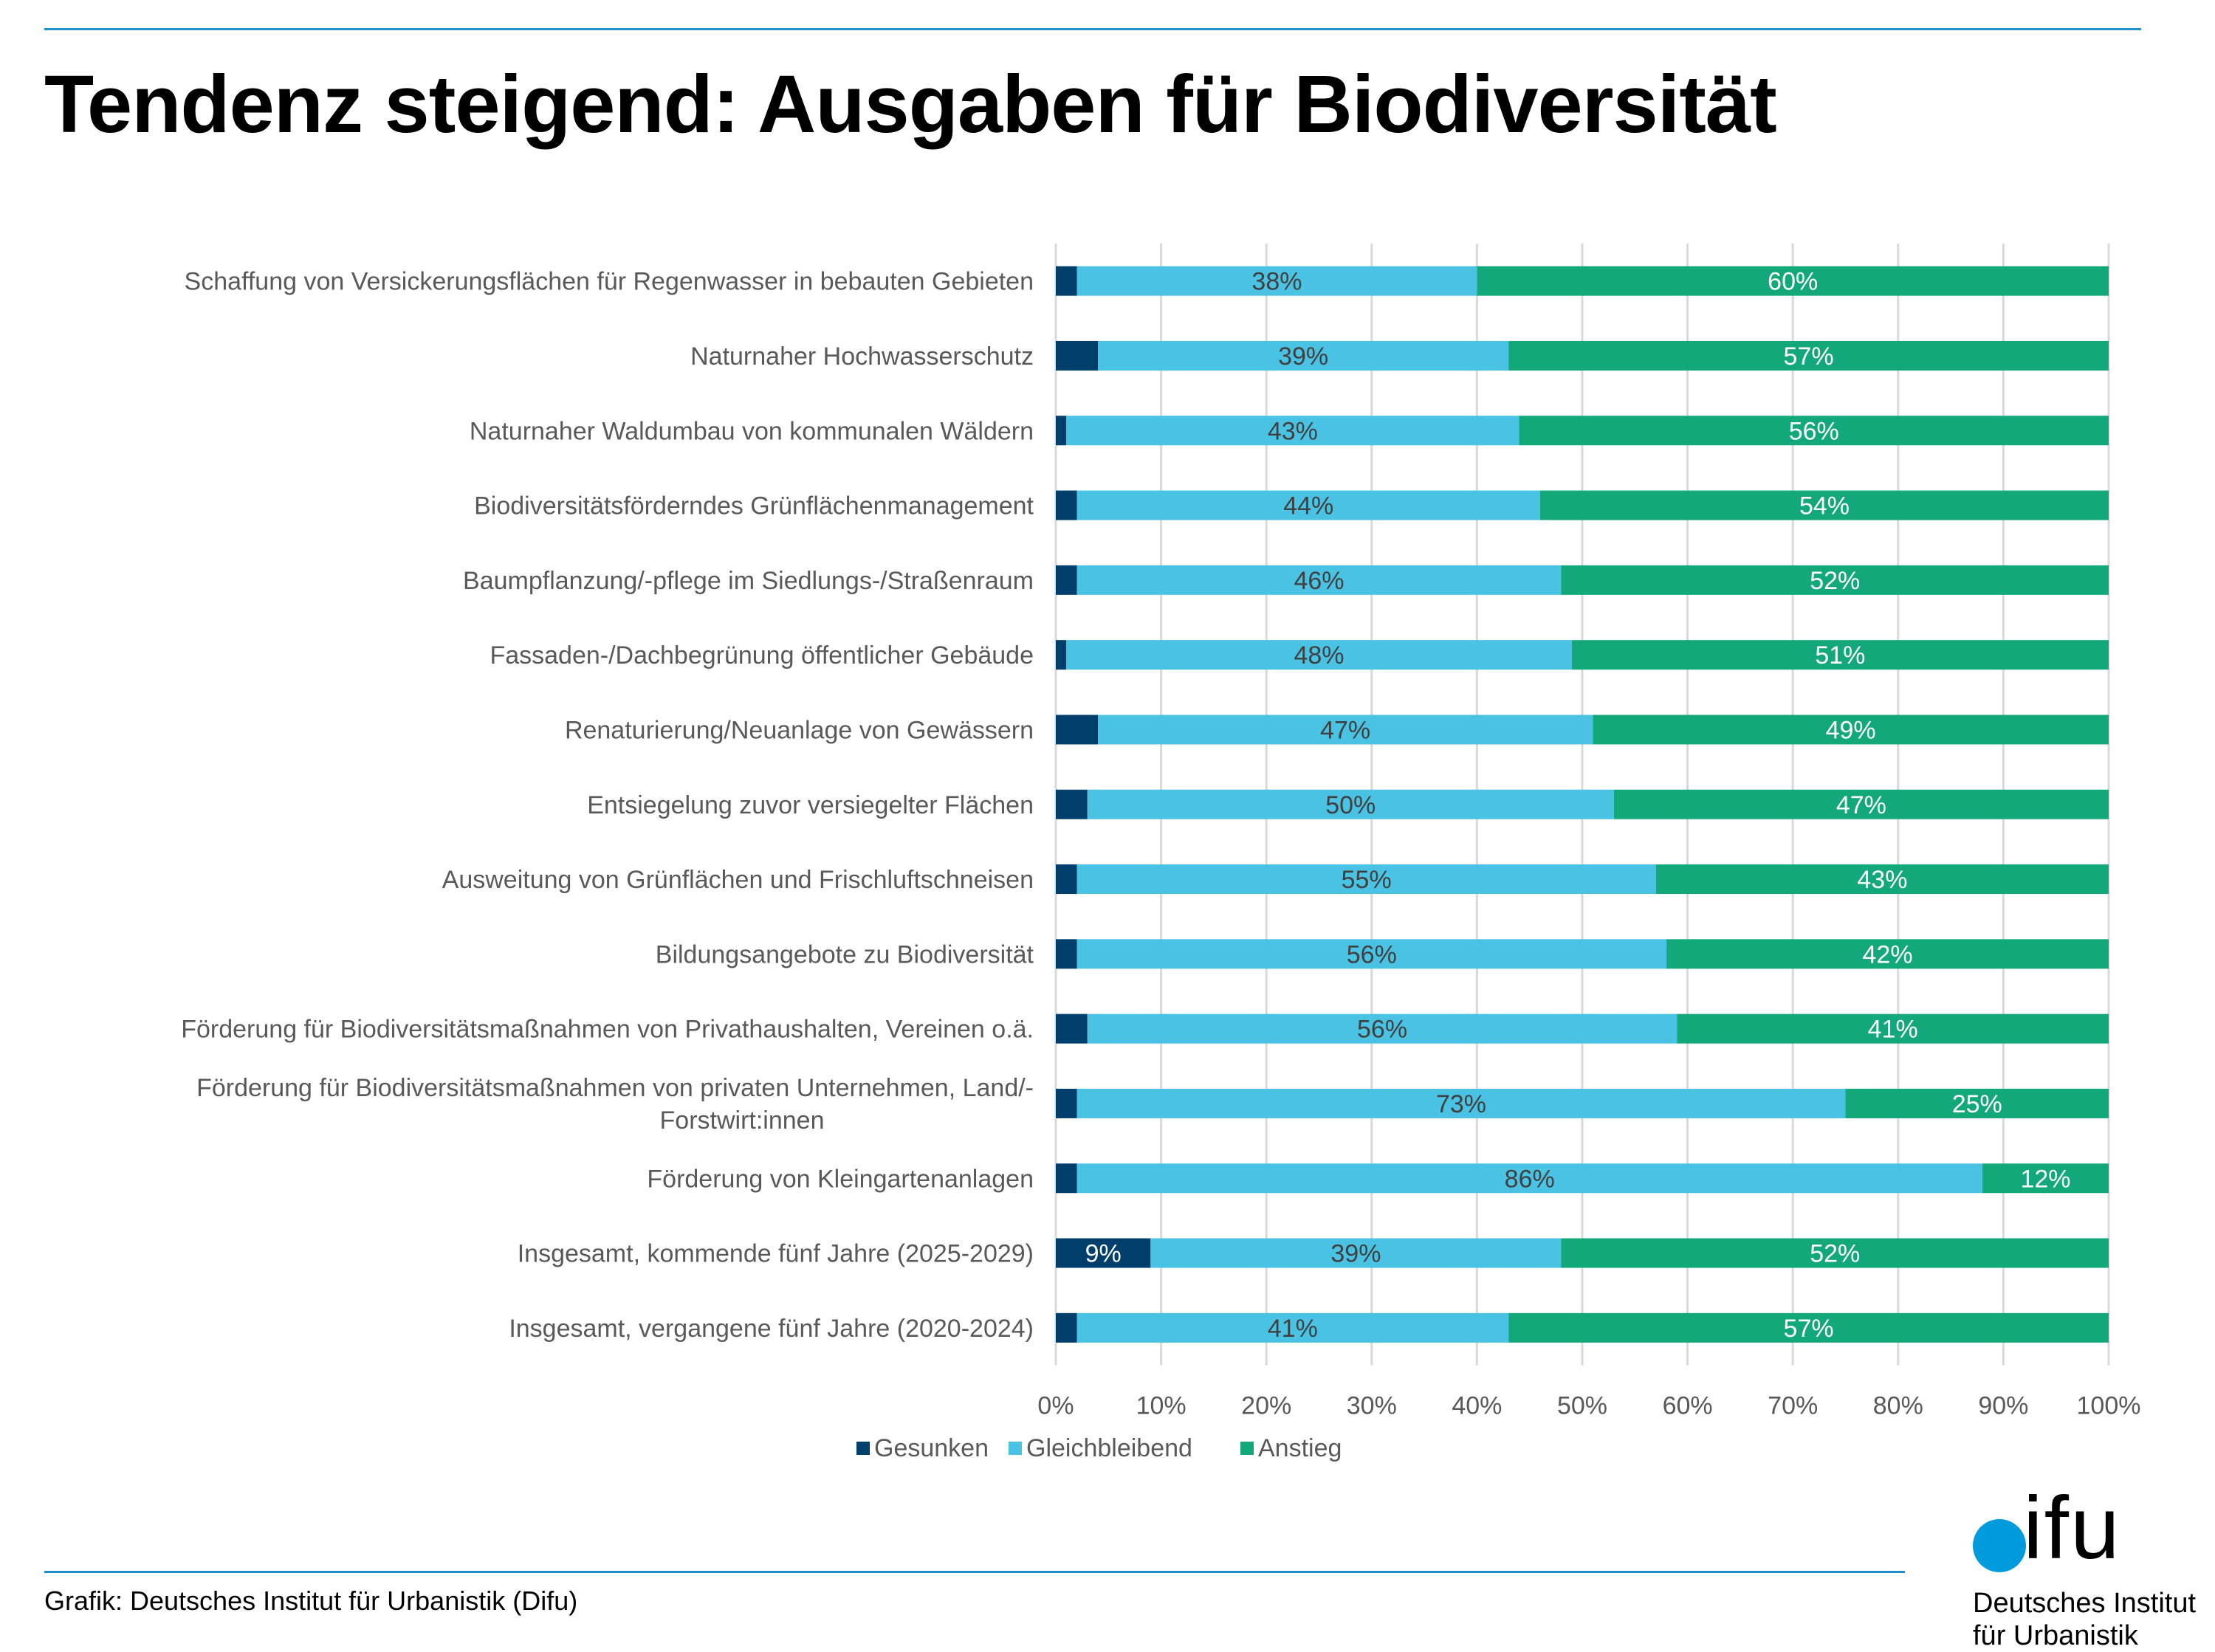 Image resolution: width=2215 pixels, height=1652 pixels. What do you see at coordinates (810, 805) in the screenshot?
I see `category-label: Entsiegelung zuvor versiegelter Flächen` at bounding box center [810, 805].